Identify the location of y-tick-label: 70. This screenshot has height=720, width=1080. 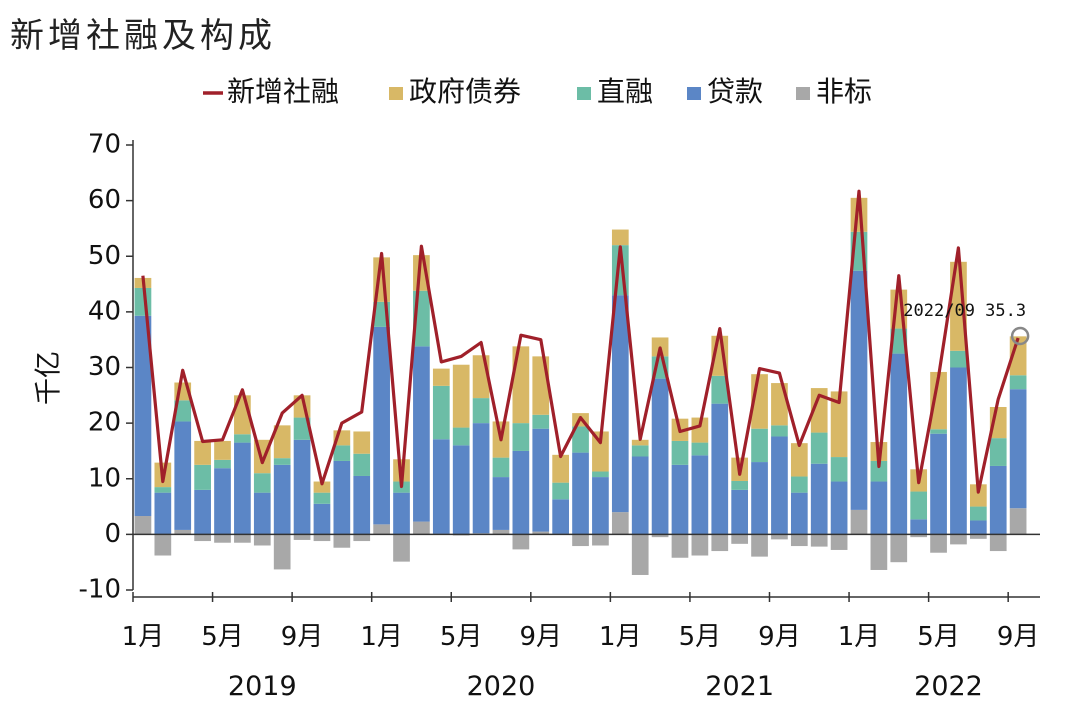
(104, 145).